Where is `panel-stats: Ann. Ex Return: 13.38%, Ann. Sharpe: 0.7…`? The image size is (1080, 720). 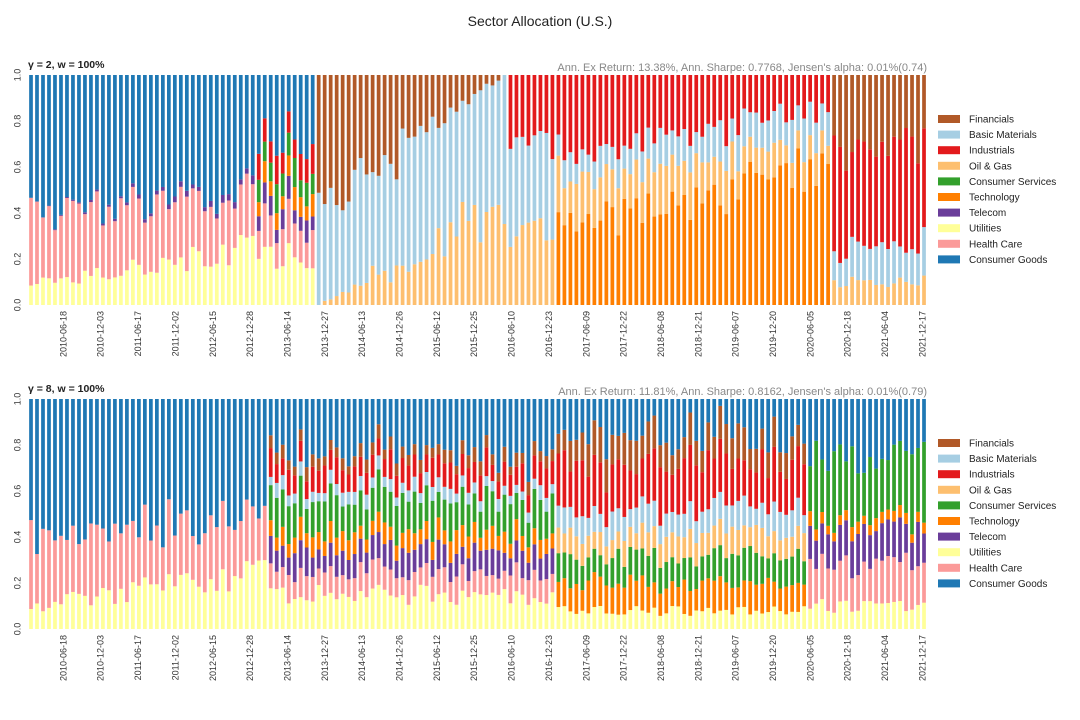 panel-stats: Ann. Ex Return: 13.38%, Ann. Sharpe: 0.7… is located at coordinates (742, 68).